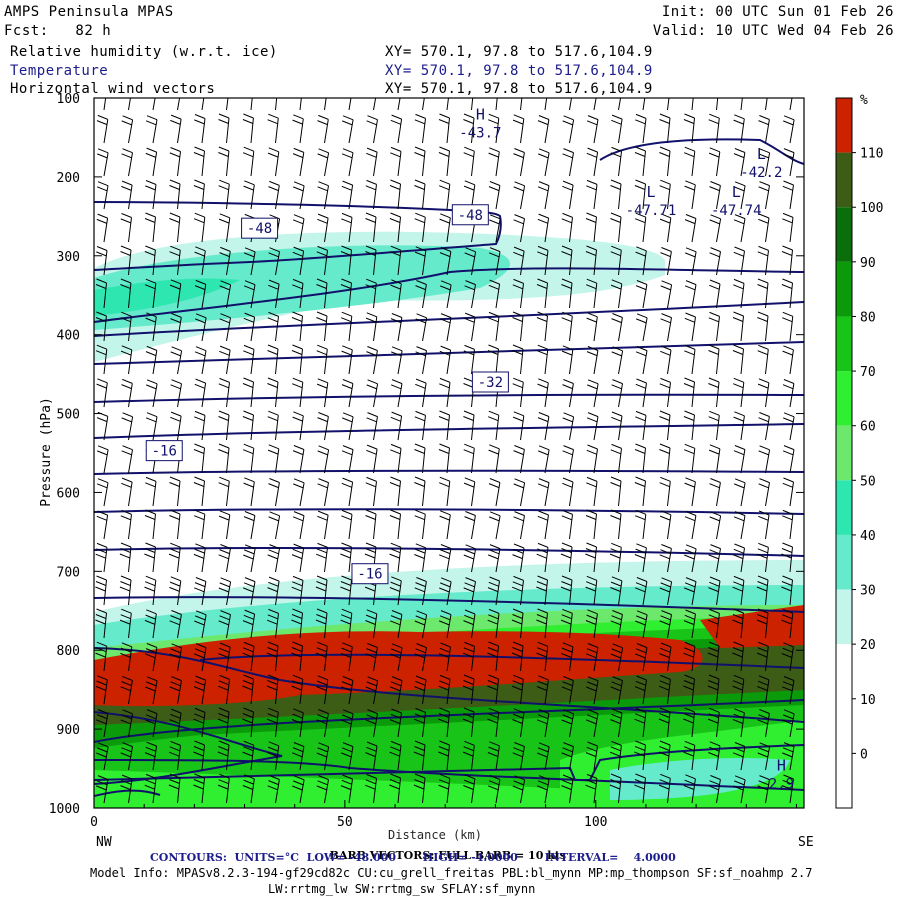  I want to click on extremum-letter: L, so click(736, 192).